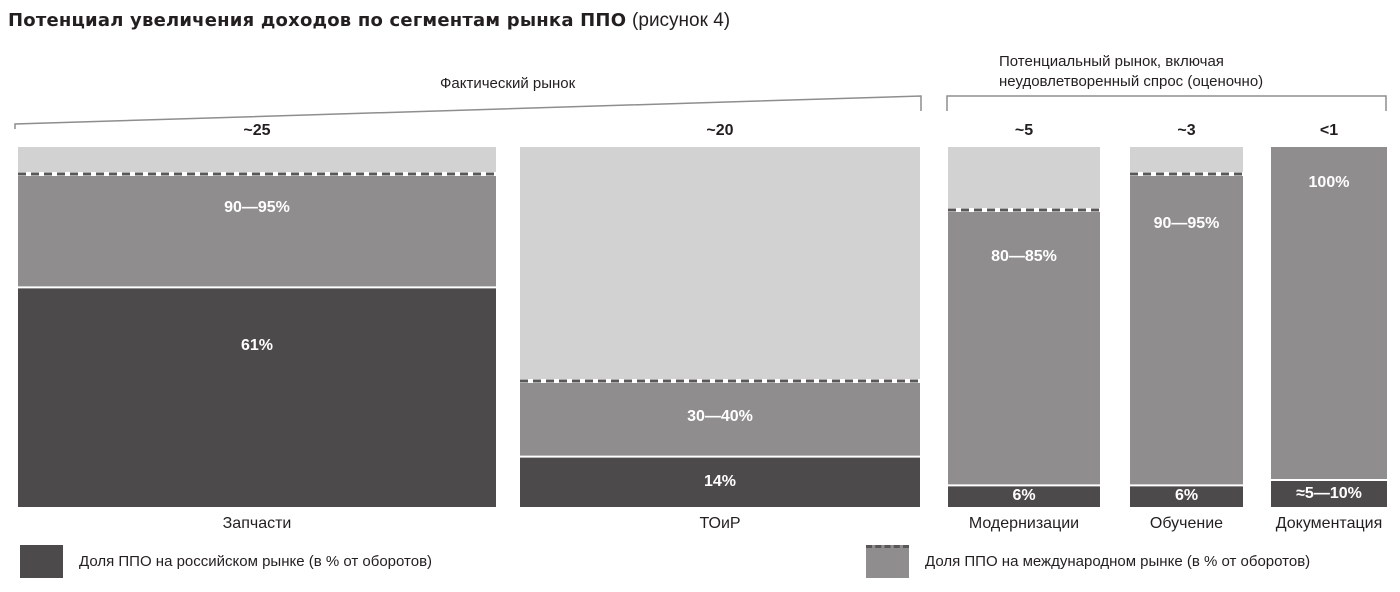  What do you see at coordinates (41, 561) in the screenshot?
I see `legend-swatch-russian` at bounding box center [41, 561].